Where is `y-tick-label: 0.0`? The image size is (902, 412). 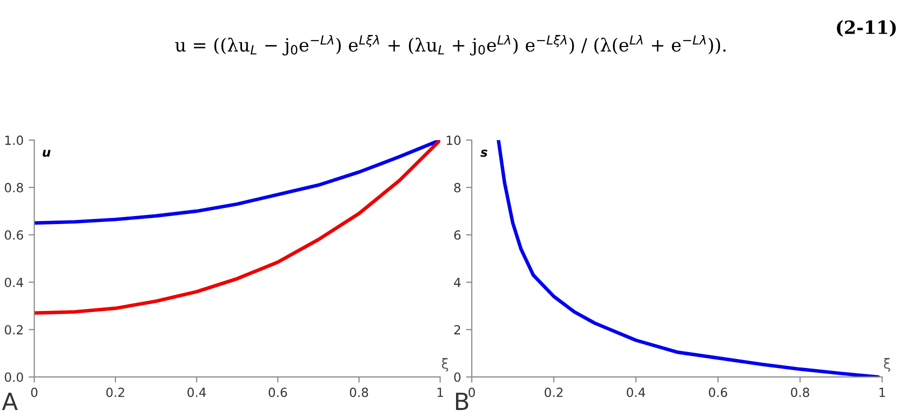
y-tick-label: 0.0 is located at coordinates (14, 377).